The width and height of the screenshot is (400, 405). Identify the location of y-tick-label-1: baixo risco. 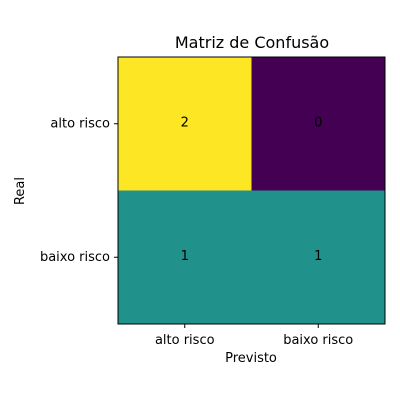
(75, 257).